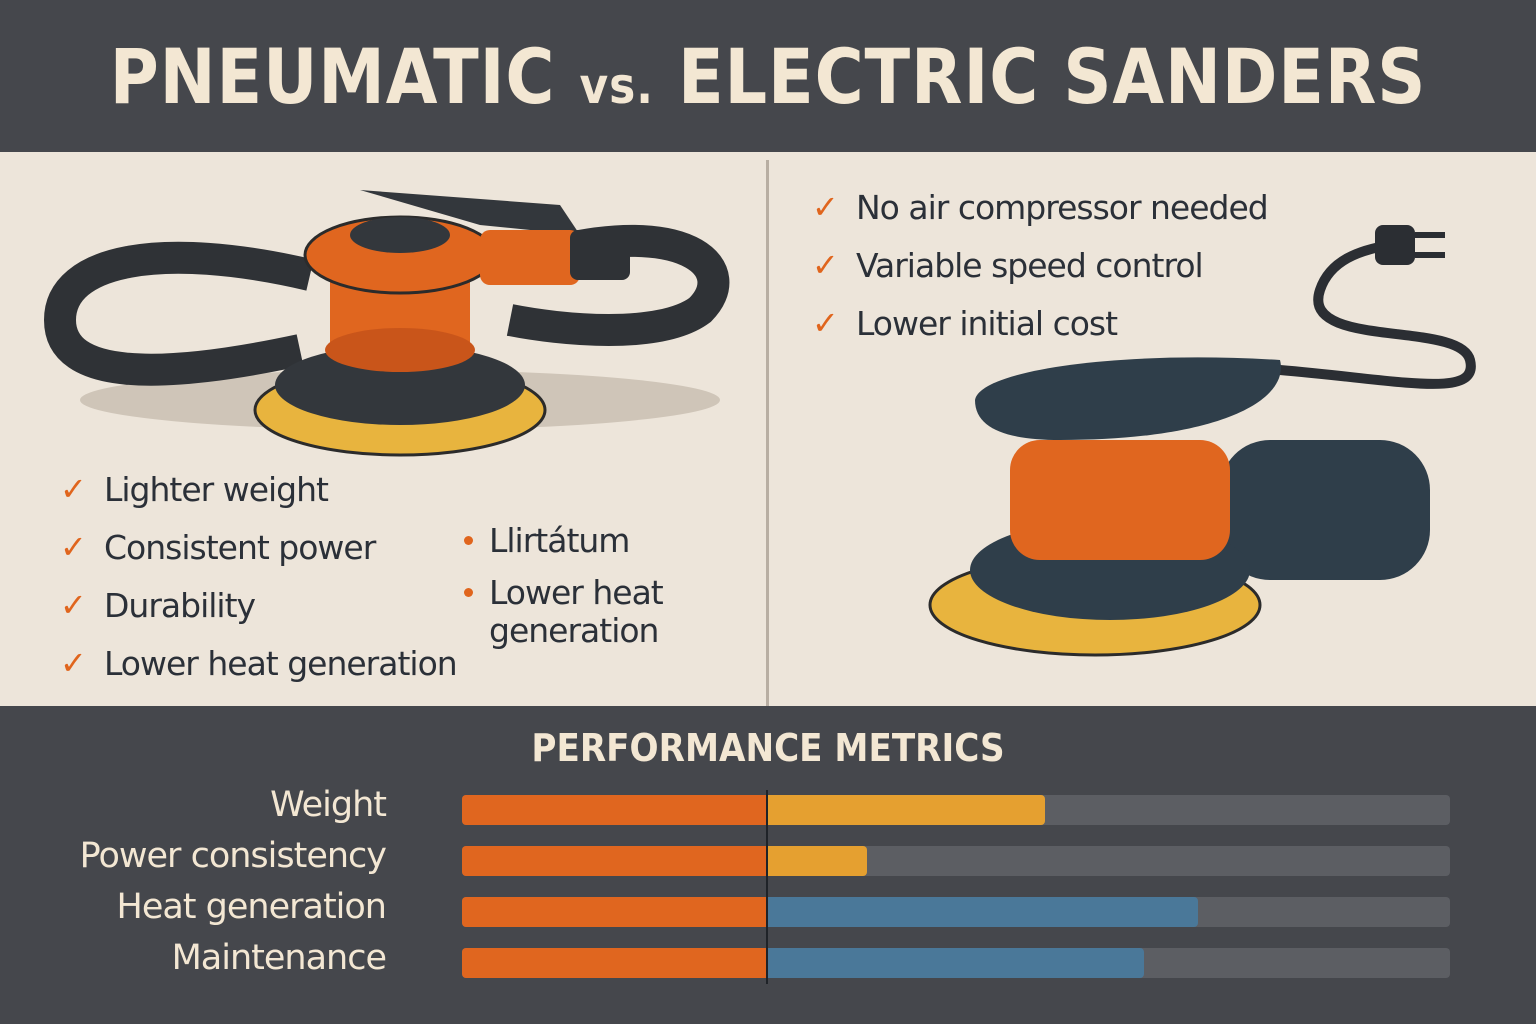 This screenshot has height=1024, width=1536. I want to click on page-title: PNEUMATIC vs. ELECTRIC SANDERS, so click(768, 76).